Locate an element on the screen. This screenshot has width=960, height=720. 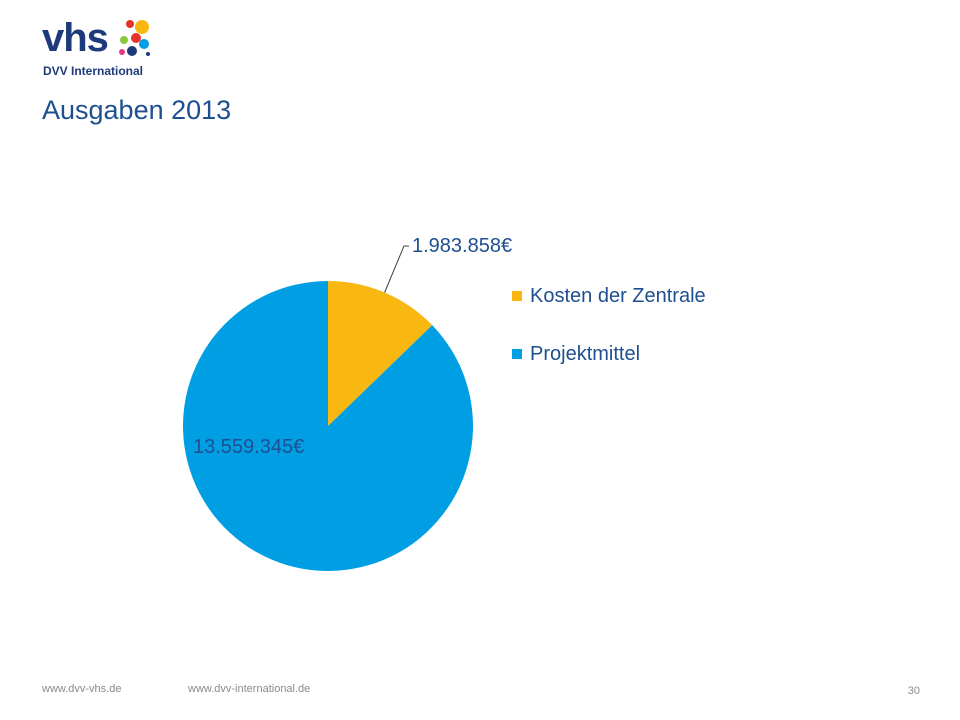
logo-wordmark: vhs is located at coordinates (75, 38).